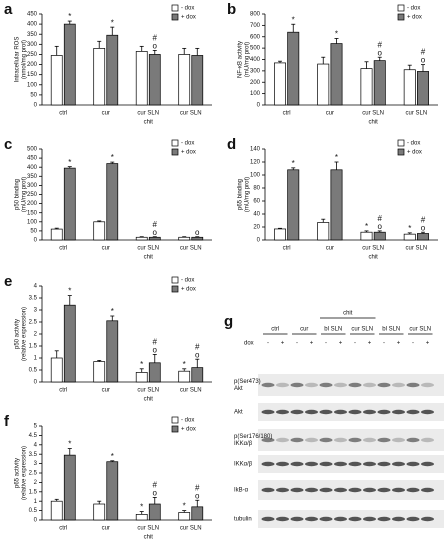  What do you see at coordinates (36, 335) in the screenshot?
I see `y-tick-label: 2` at bounding box center [36, 335].